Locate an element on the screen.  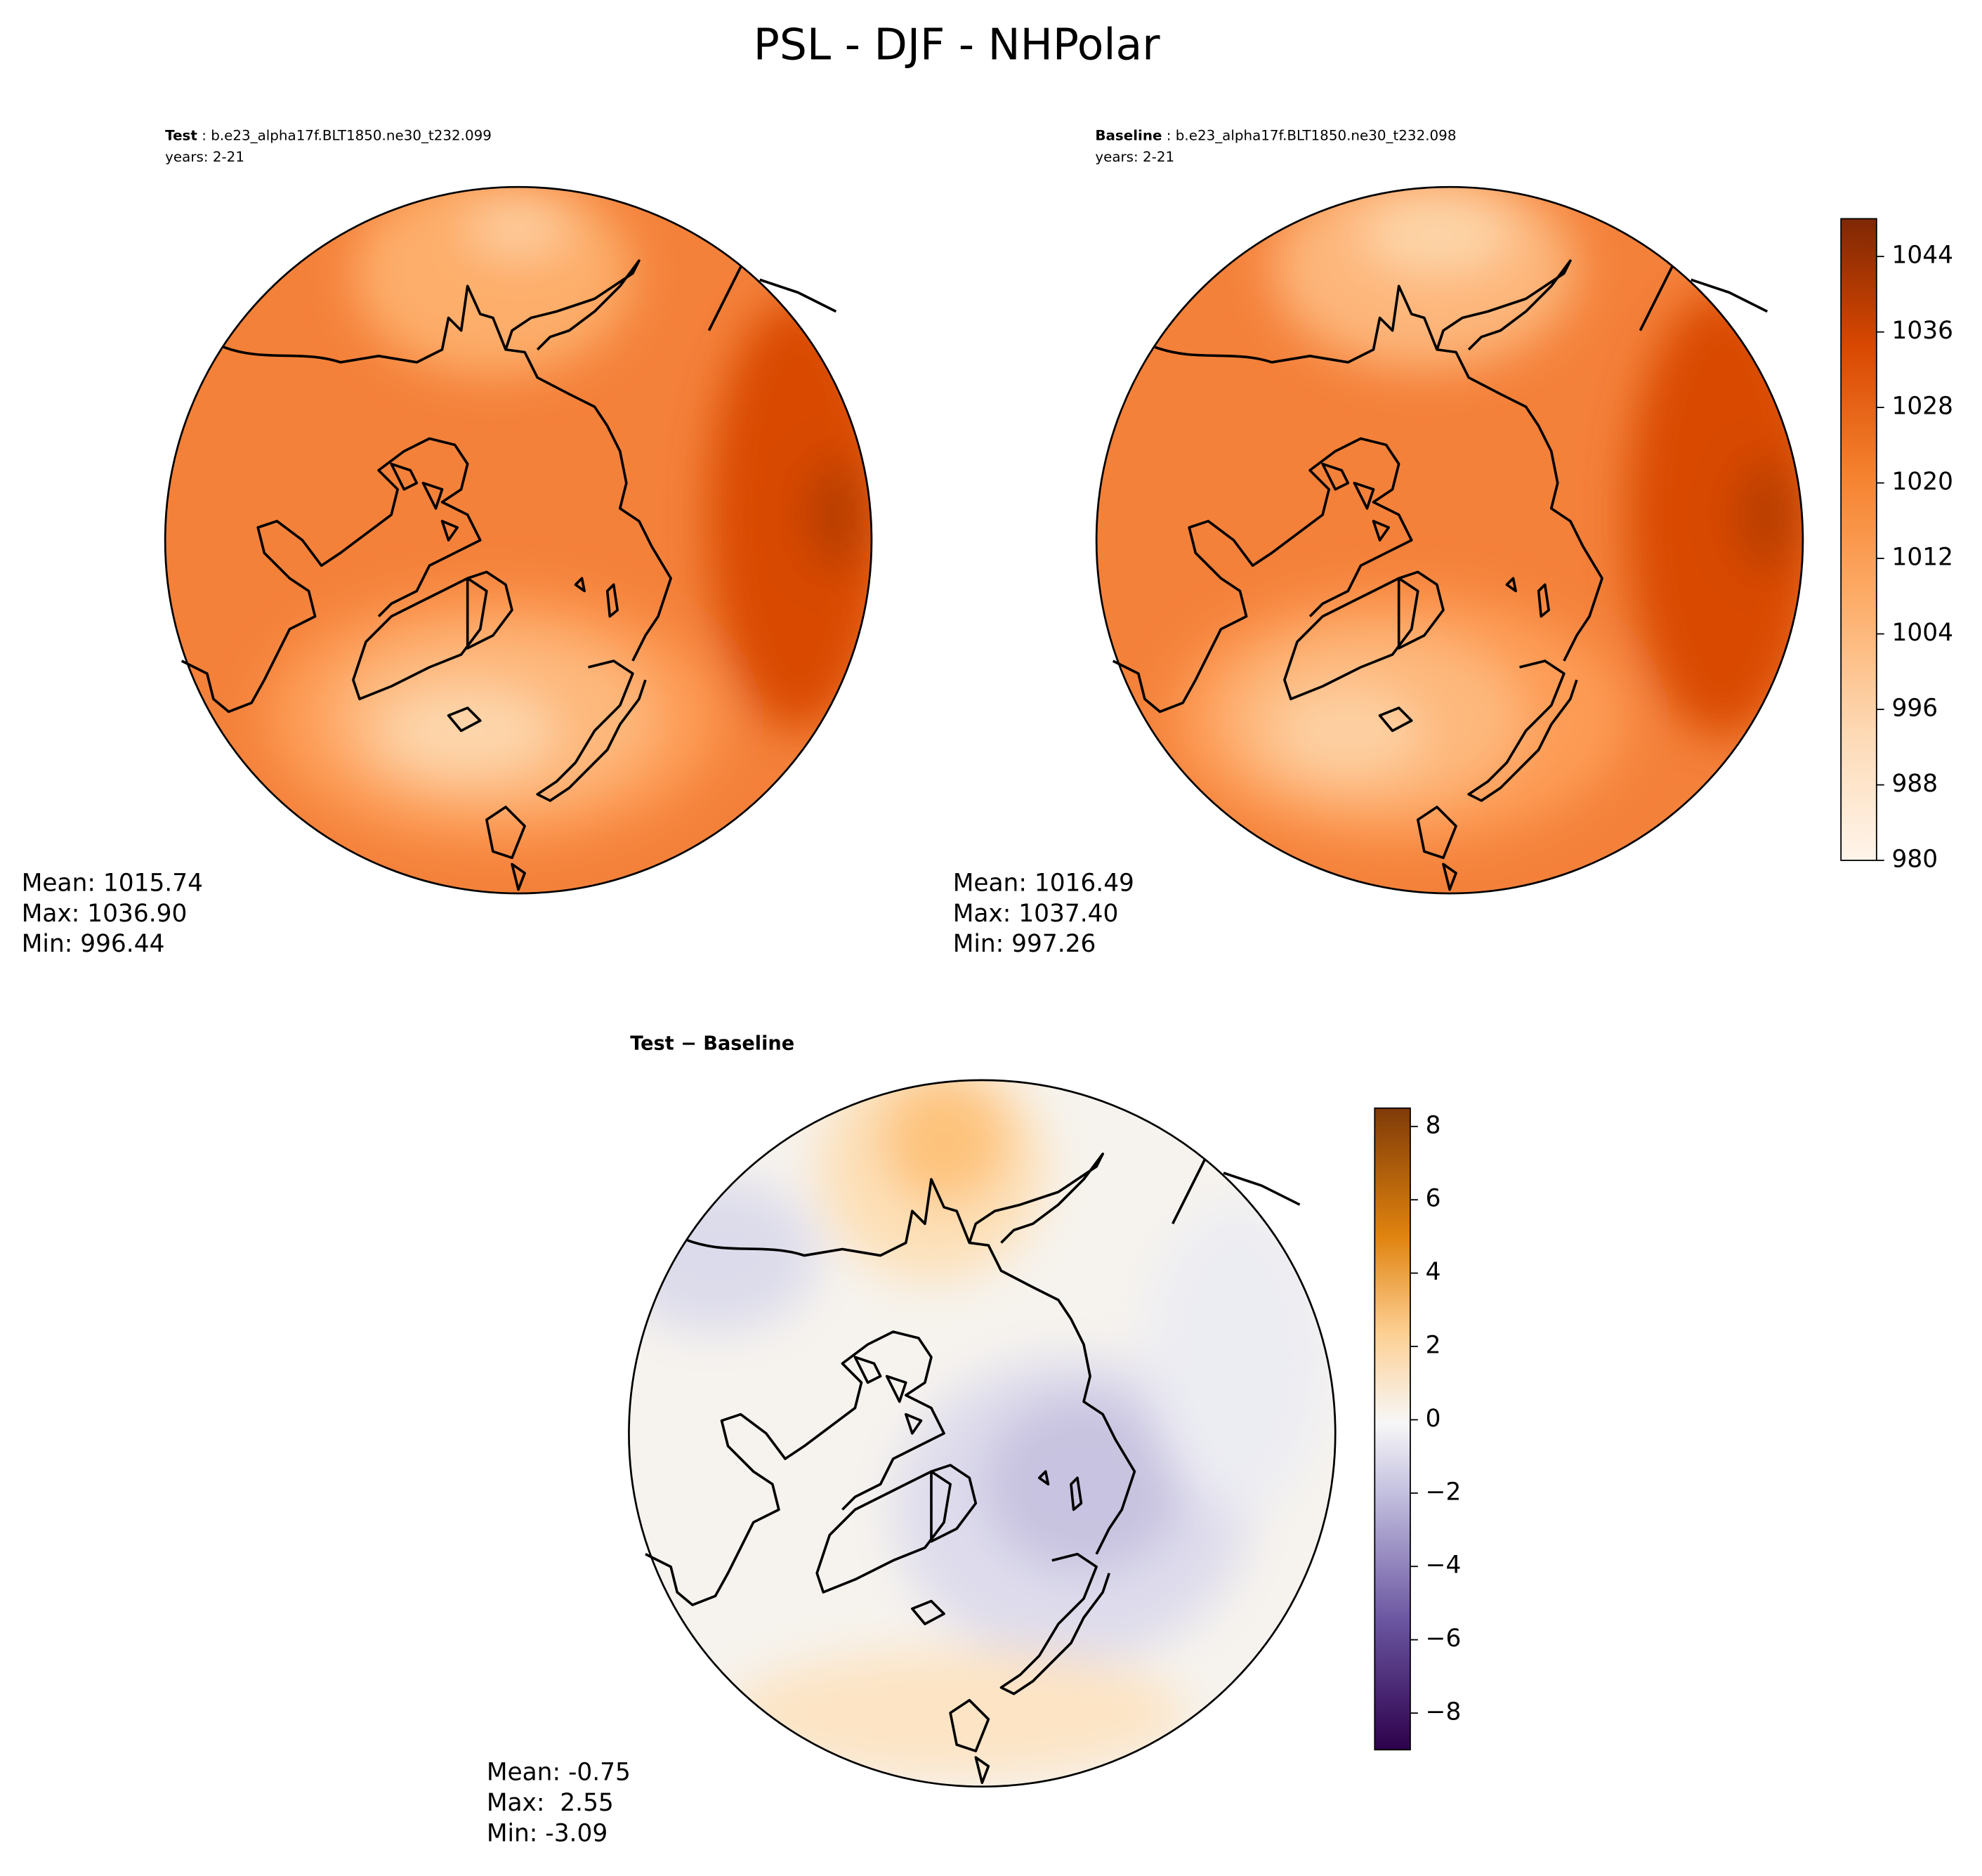
stat: Min: 996.44 is located at coordinates (93, 944).